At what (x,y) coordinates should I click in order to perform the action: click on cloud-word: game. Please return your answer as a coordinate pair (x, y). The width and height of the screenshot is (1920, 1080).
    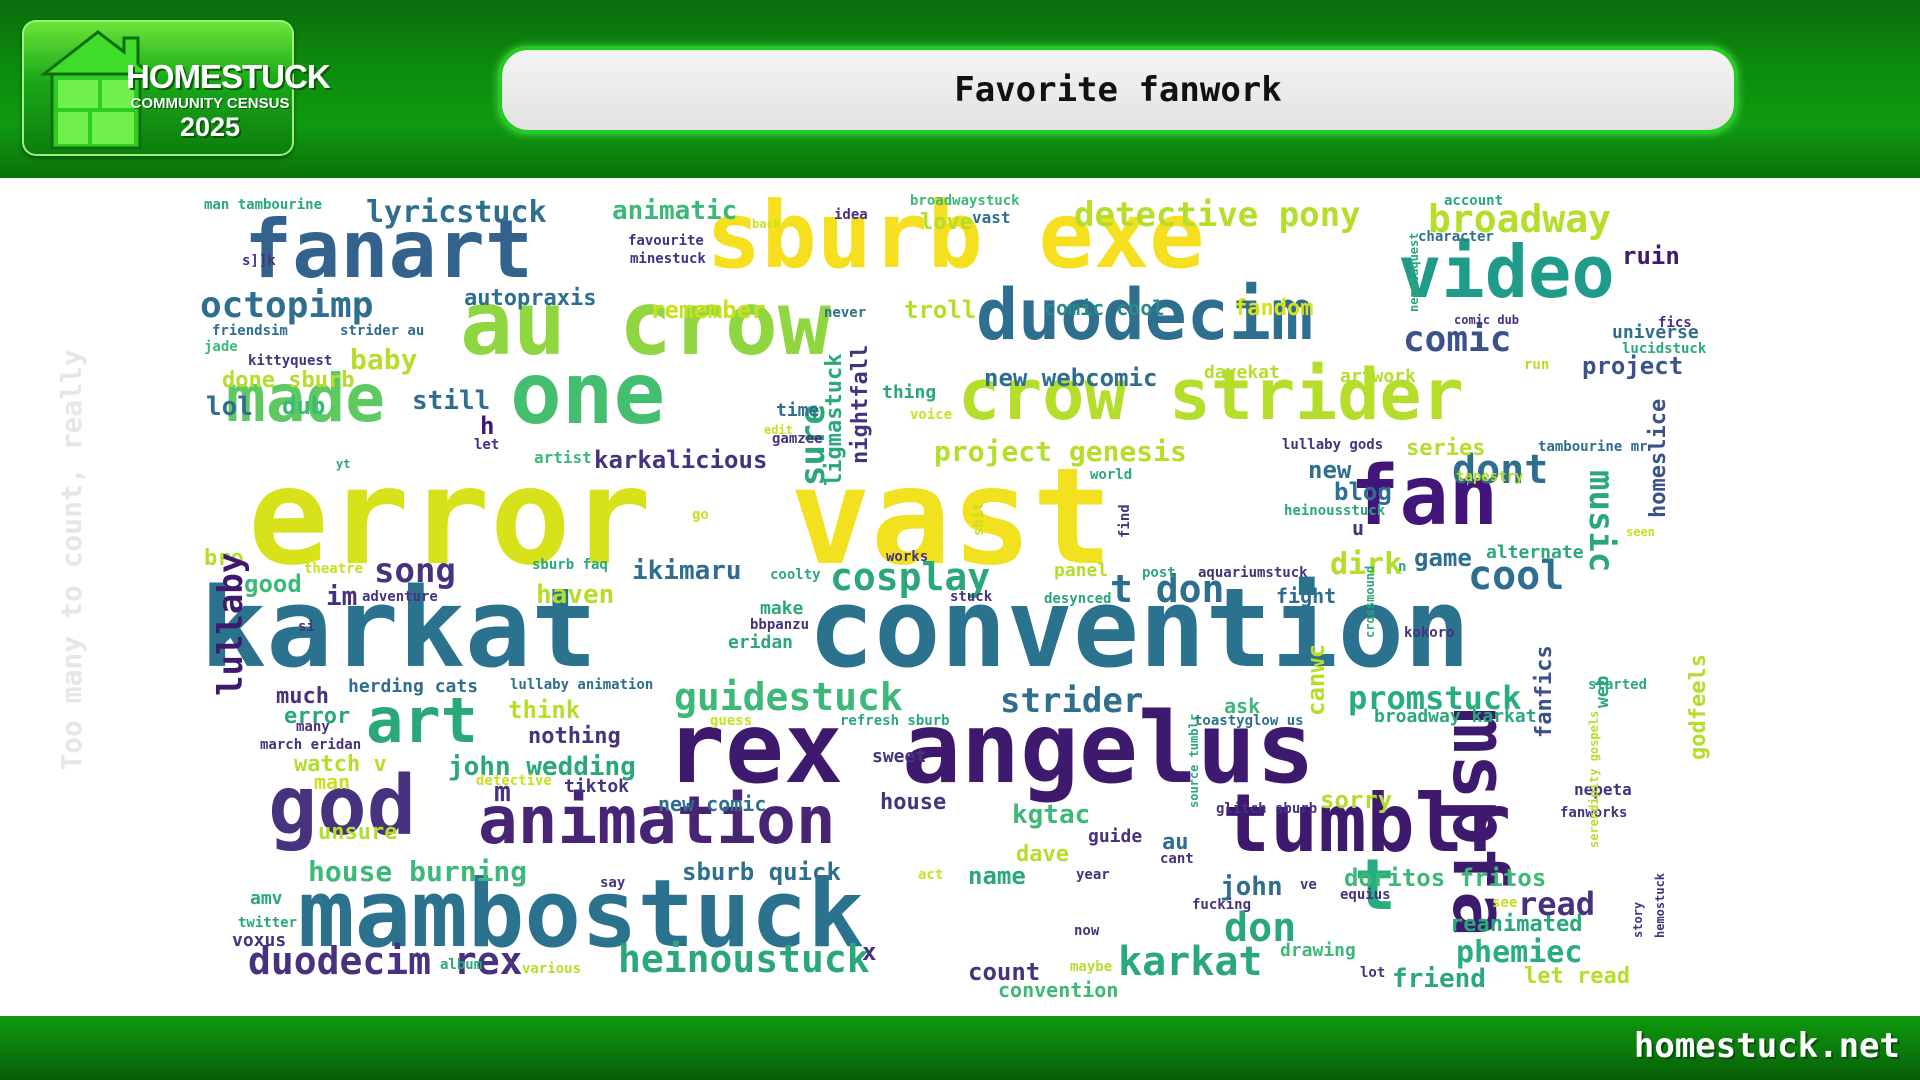
    Looking at the image, I should click on (1443, 558).